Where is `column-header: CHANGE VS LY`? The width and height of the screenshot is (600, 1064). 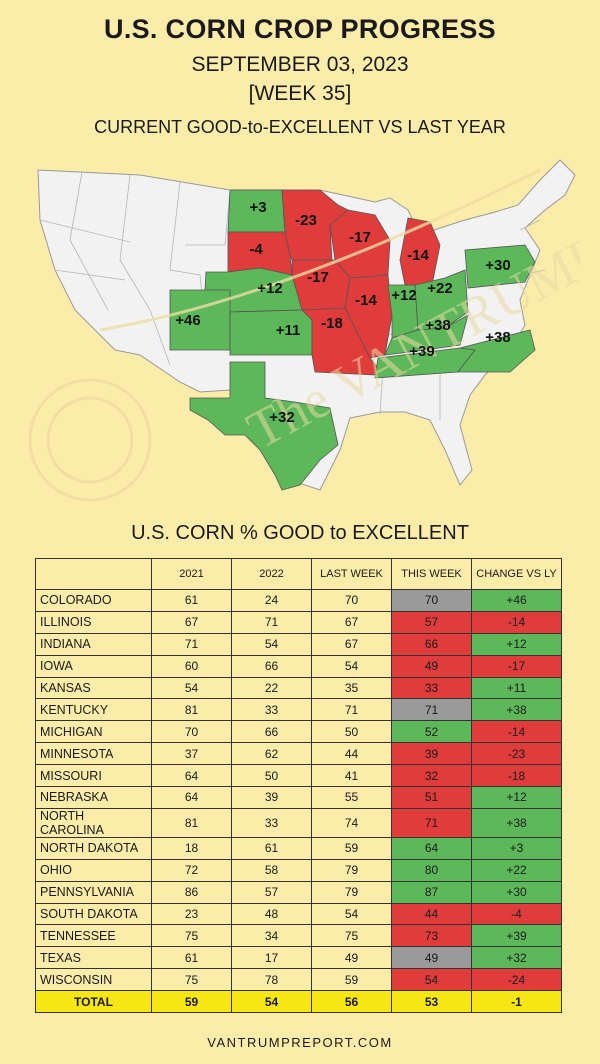
column-header: CHANGE VS LY is located at coordinates (516, 574).